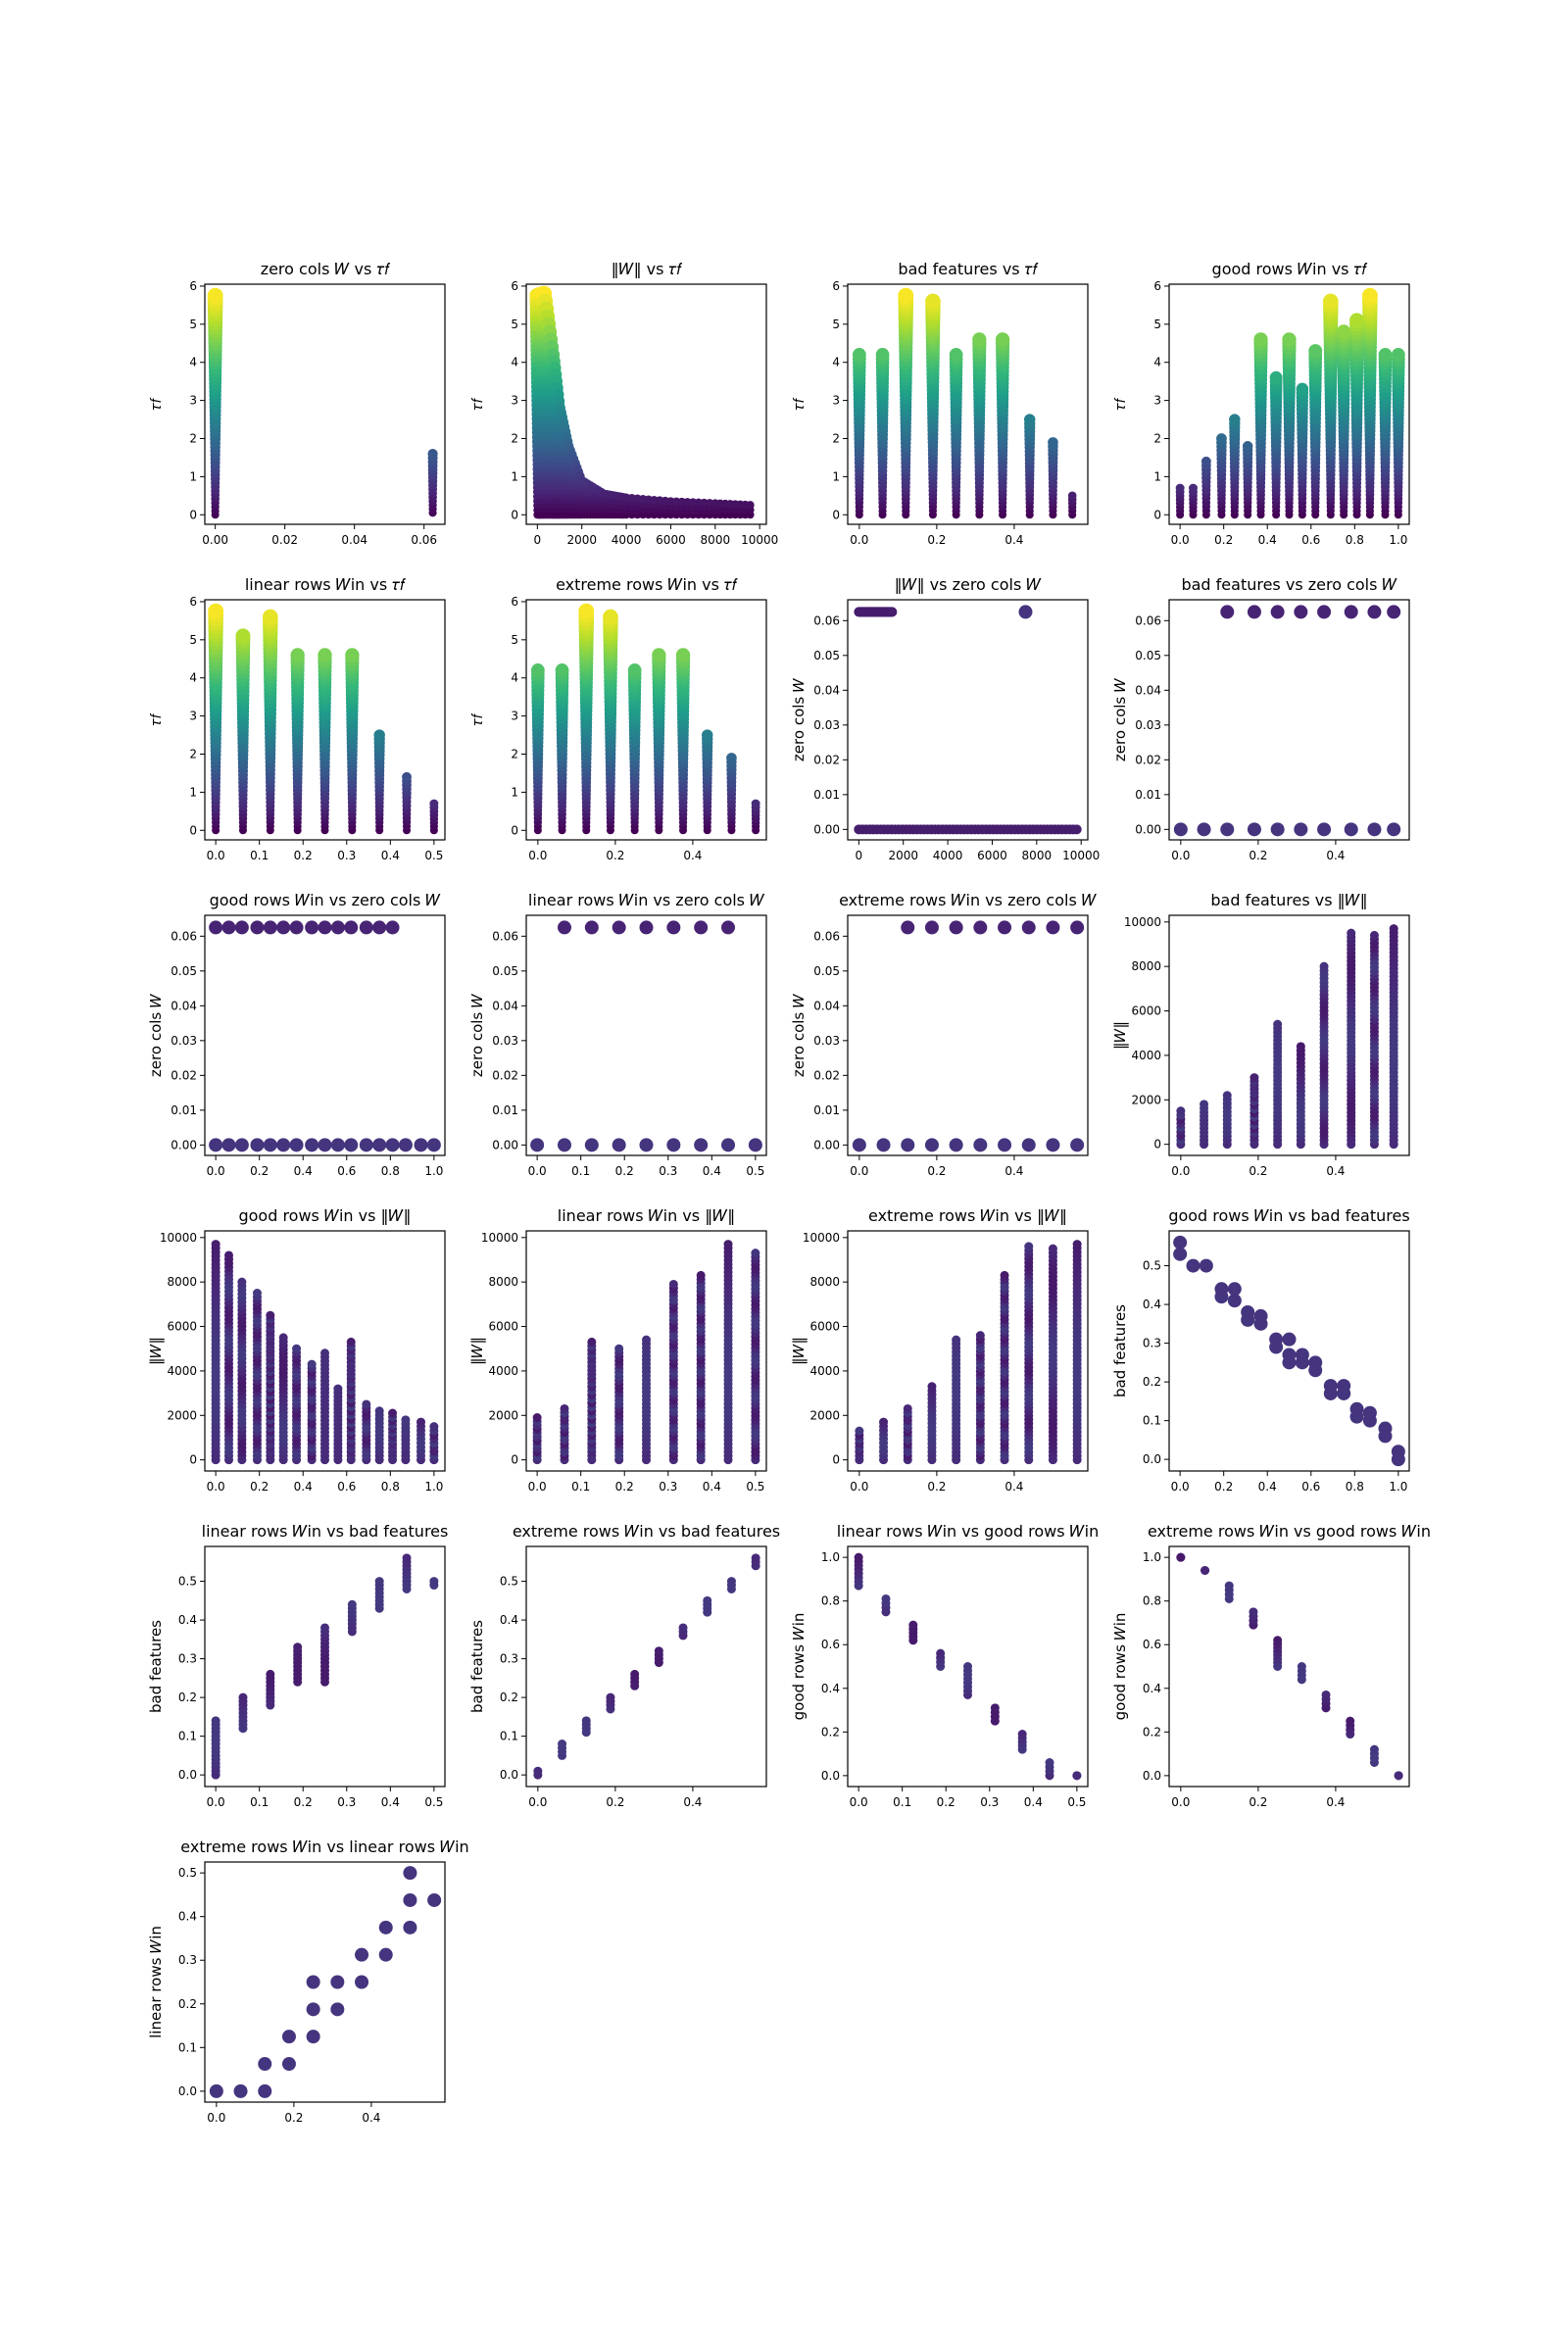 The width and height of the screenshot is (1568, 2352). What do you see at coordinates (193, 754) in the screenshot?
I see `y-tick-label: 2` at bounding box center [193, 754].